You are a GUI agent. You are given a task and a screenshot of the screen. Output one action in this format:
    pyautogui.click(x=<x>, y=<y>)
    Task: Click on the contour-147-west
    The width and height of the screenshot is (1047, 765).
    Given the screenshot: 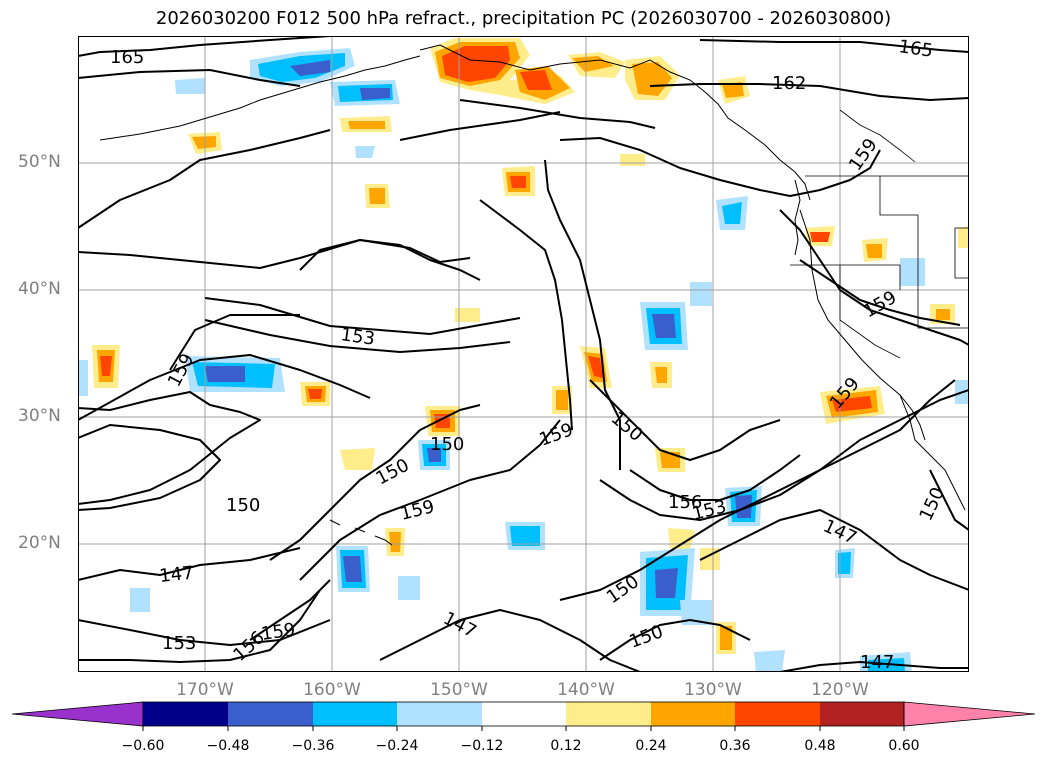 What is the action you would take?
    pyautogui.click(x=189, y=564)
    